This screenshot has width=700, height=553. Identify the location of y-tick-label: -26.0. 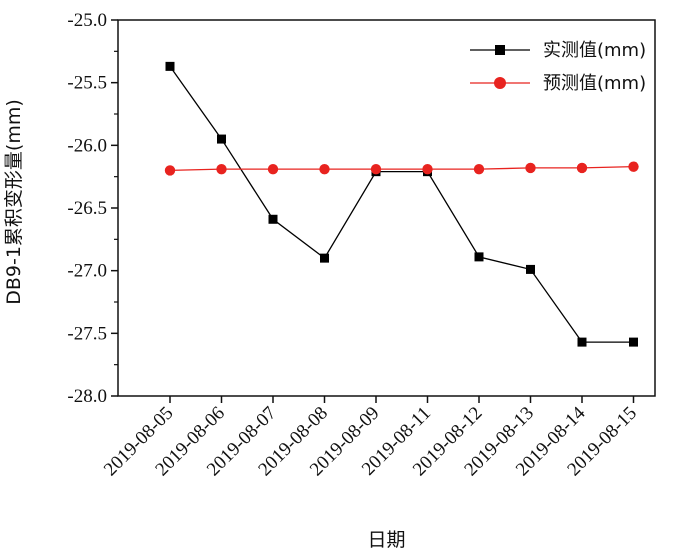
(87, 145).